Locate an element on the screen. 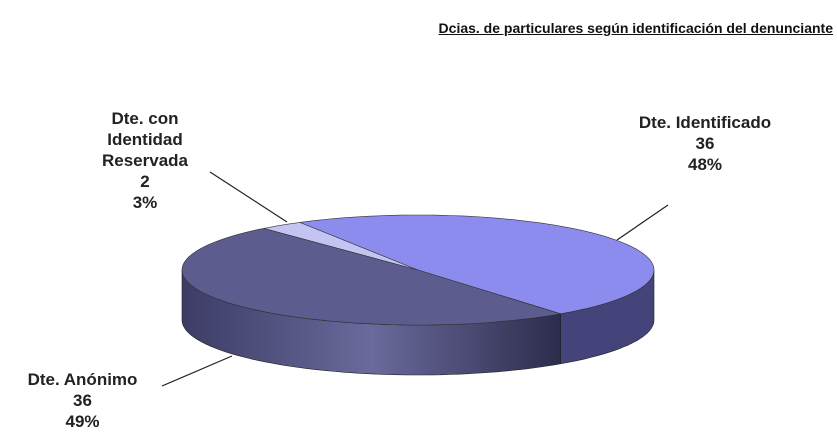  slice-label: Dte. con Identidad Reservada 2 3% is located at coordinates (145, 160).